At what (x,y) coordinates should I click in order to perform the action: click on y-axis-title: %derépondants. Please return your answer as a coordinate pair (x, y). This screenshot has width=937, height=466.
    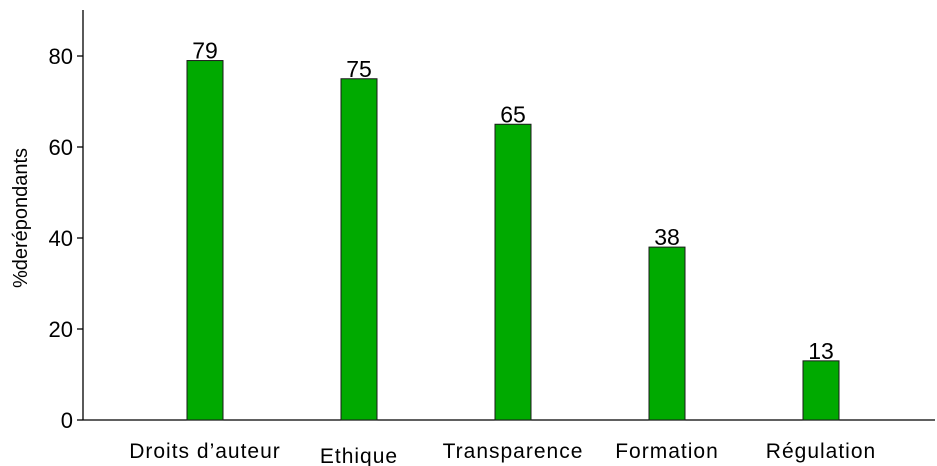
    Looking at the image, I should click on (21, 218).